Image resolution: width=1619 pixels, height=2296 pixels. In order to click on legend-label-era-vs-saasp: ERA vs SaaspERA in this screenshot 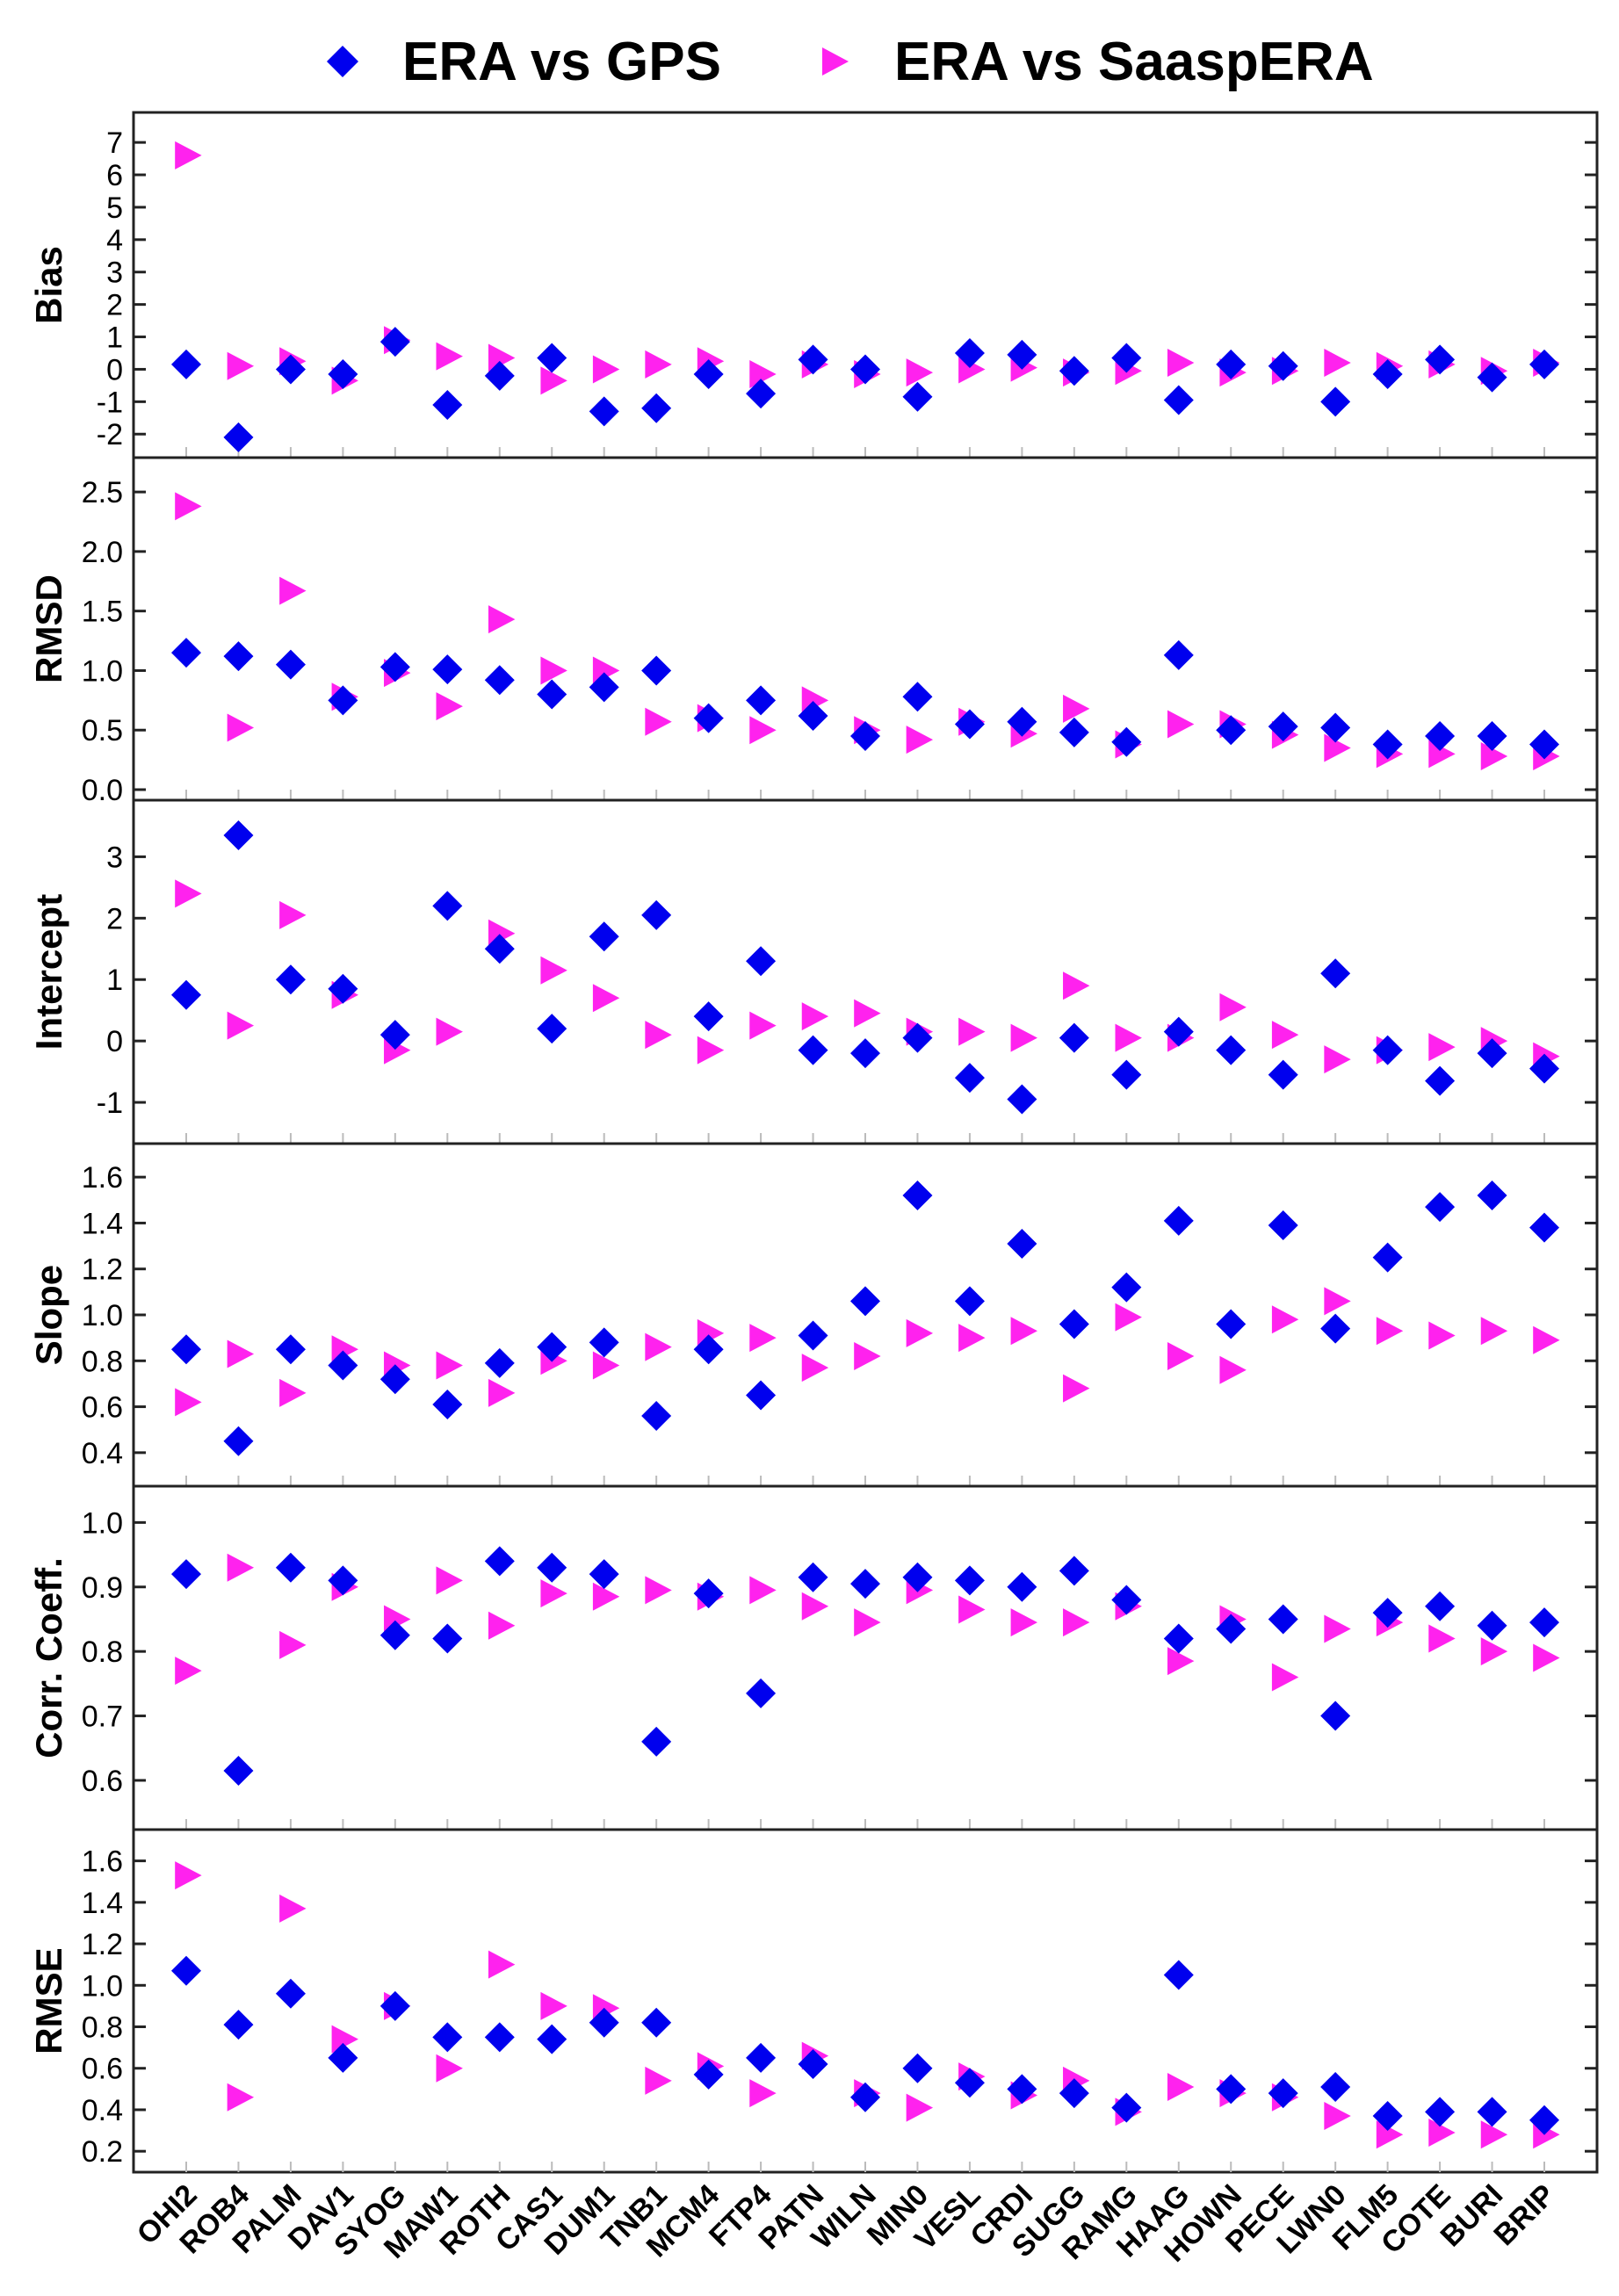, I will do `click(1134, 61)`.